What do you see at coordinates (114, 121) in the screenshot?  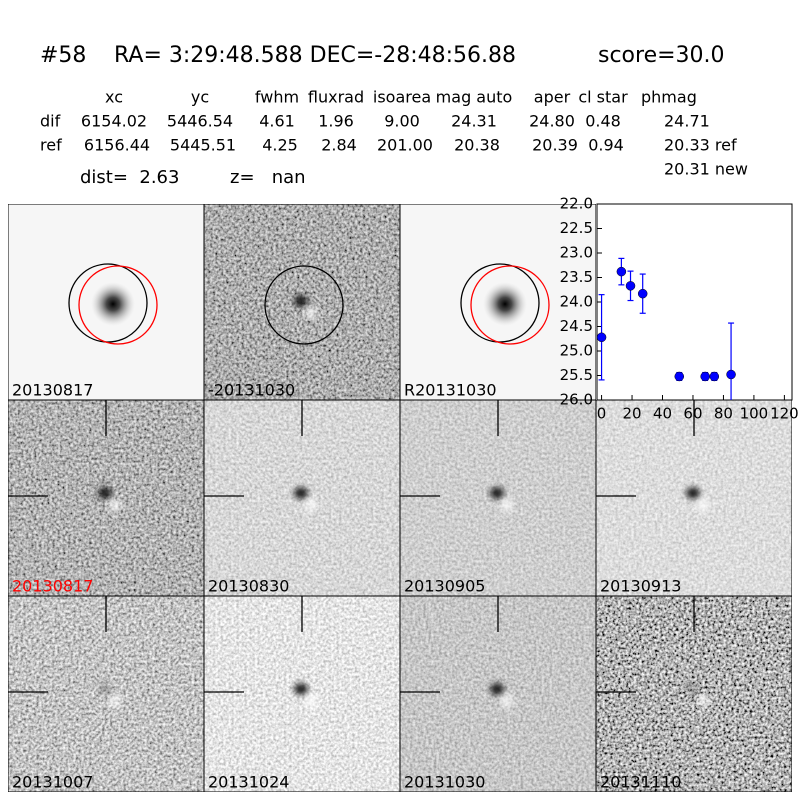 I see `table-cell: 6154.02` at bounding box center [114, 121].